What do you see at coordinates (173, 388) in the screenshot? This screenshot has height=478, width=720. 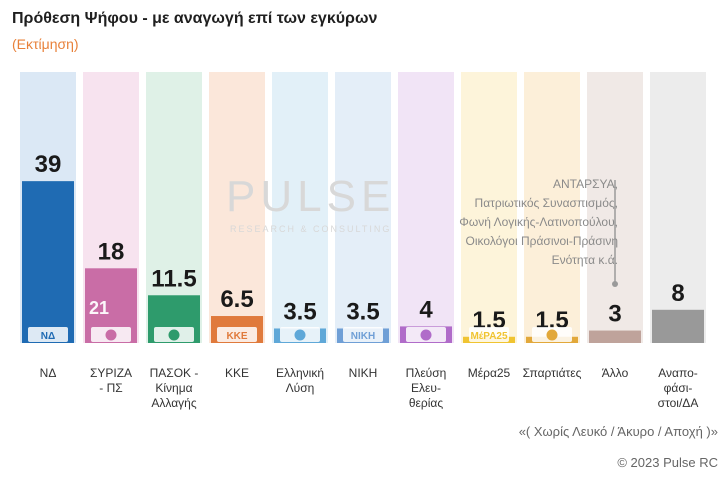 I see `category-label: Κίνημα` at bounding box center [173, 388].